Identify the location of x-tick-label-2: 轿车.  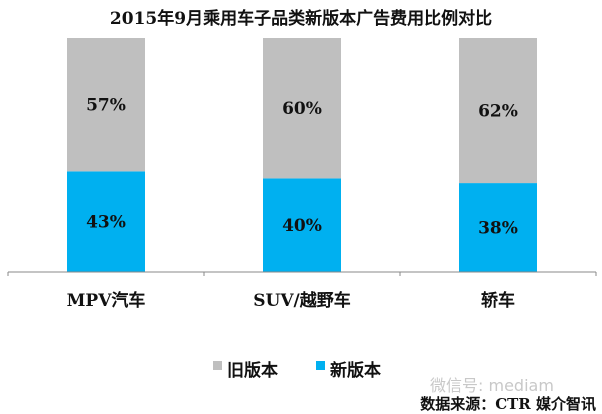
(498, 300).